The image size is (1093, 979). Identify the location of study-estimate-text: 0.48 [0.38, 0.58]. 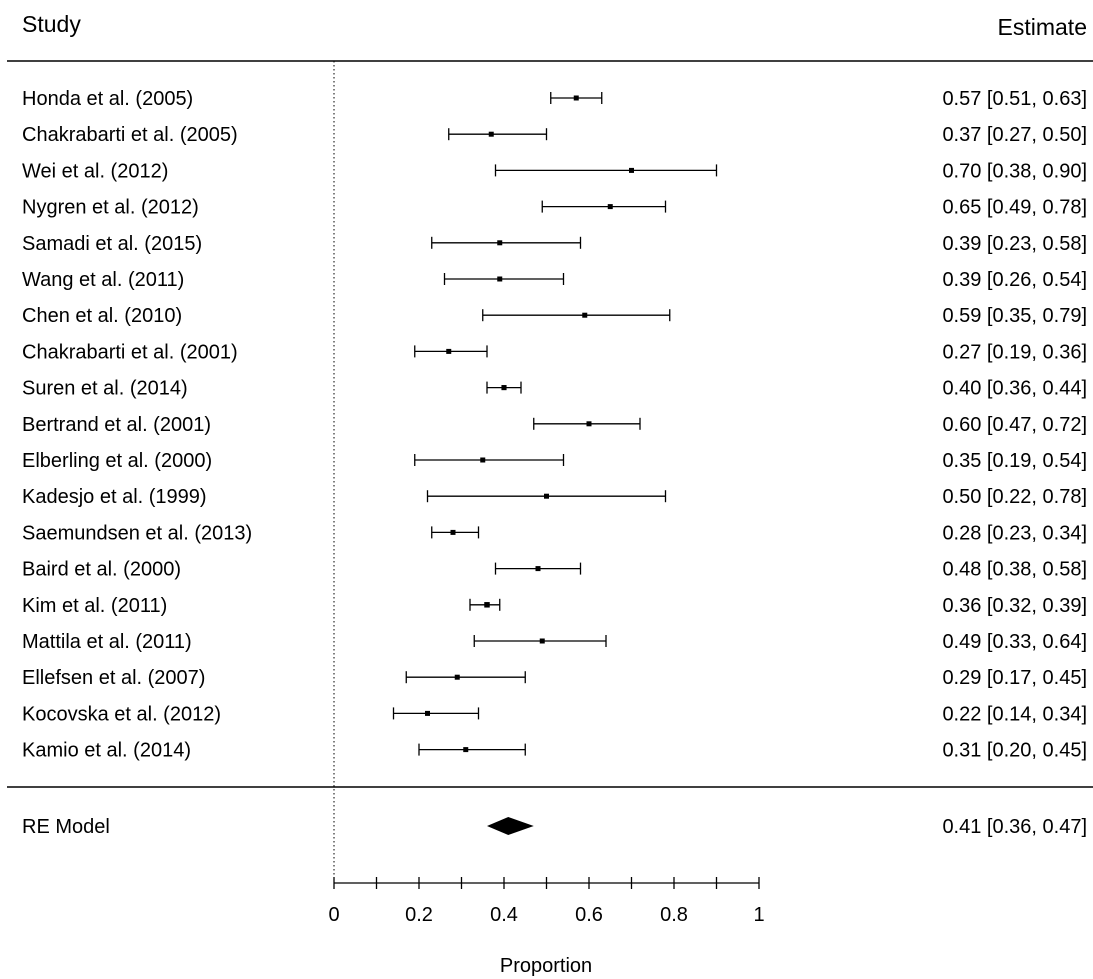
(1014, 570).